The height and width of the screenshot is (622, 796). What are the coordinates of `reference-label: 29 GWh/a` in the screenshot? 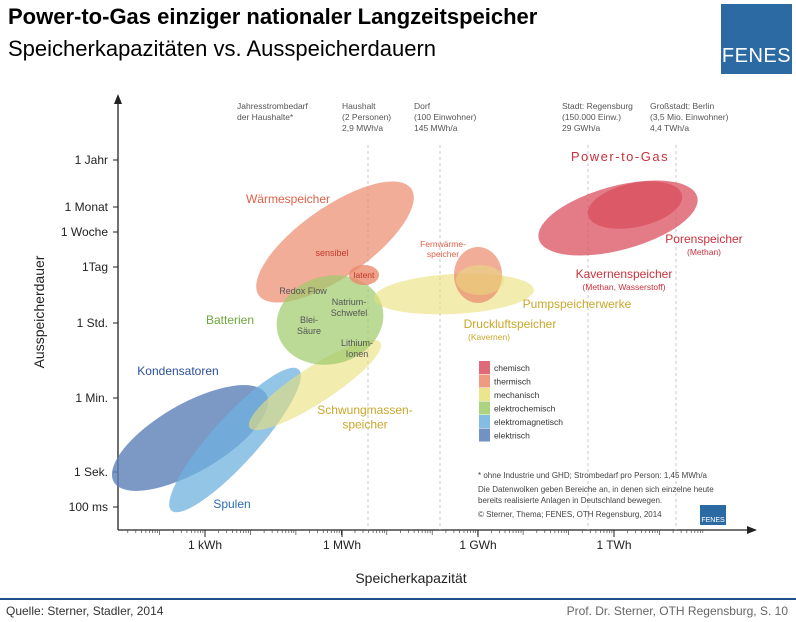 It's located at (581, 128).